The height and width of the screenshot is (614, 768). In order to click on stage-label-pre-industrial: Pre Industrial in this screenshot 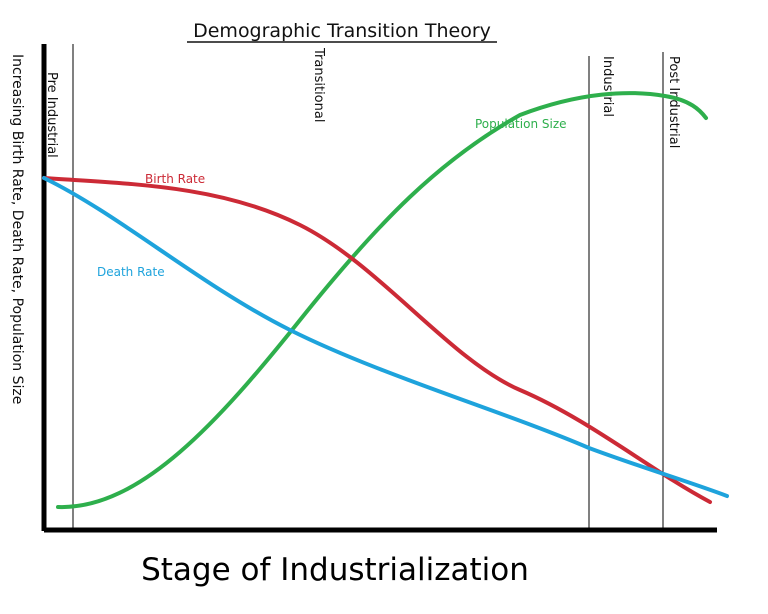, I will do `click(51, 115)`.